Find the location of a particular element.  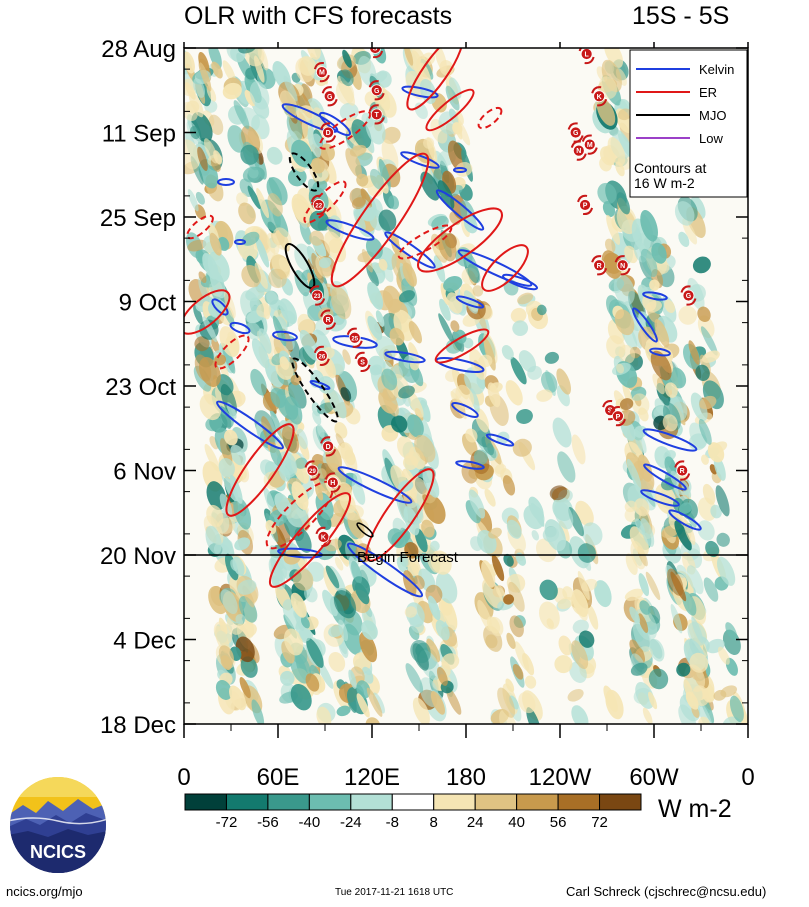

storm-label: N is located at coordinates (578, 151).